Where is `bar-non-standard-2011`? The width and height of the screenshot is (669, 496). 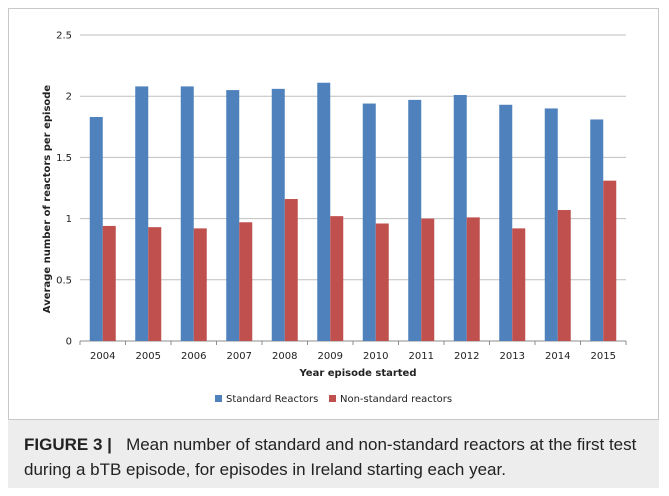 bar-non-standard-2011 is located at coordinates (428, 279).